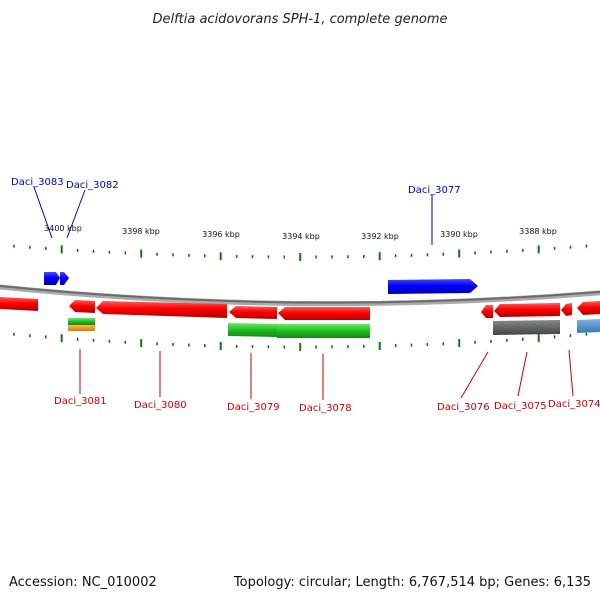  What do you see at coordinates (300, 252) in the screenshot?
I see `scale-ticks-top` at bounding box center [300, 252].